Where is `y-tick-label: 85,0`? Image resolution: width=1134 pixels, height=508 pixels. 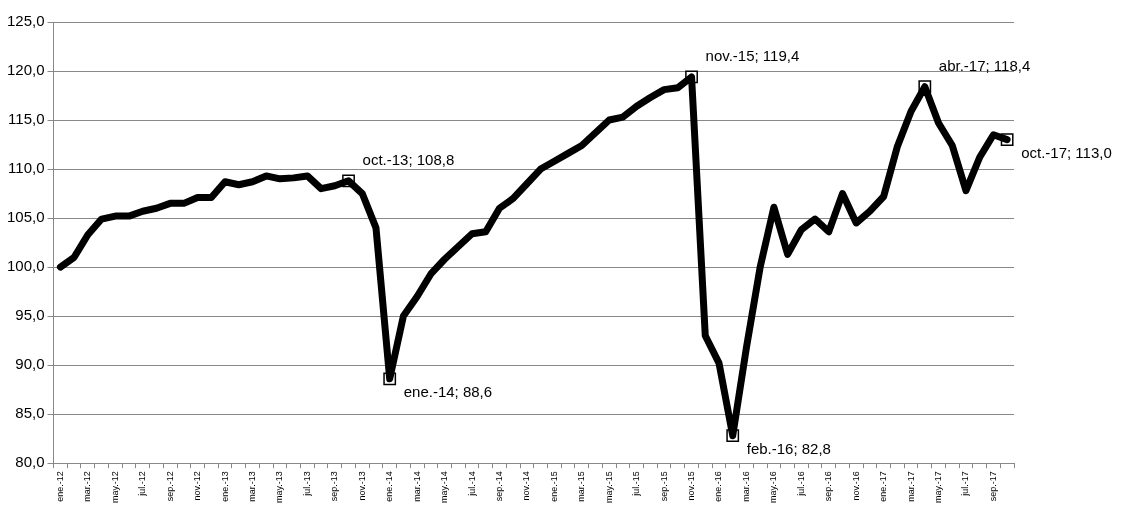 y-tick-label: 85,0 is located at coordinates (30, 413).